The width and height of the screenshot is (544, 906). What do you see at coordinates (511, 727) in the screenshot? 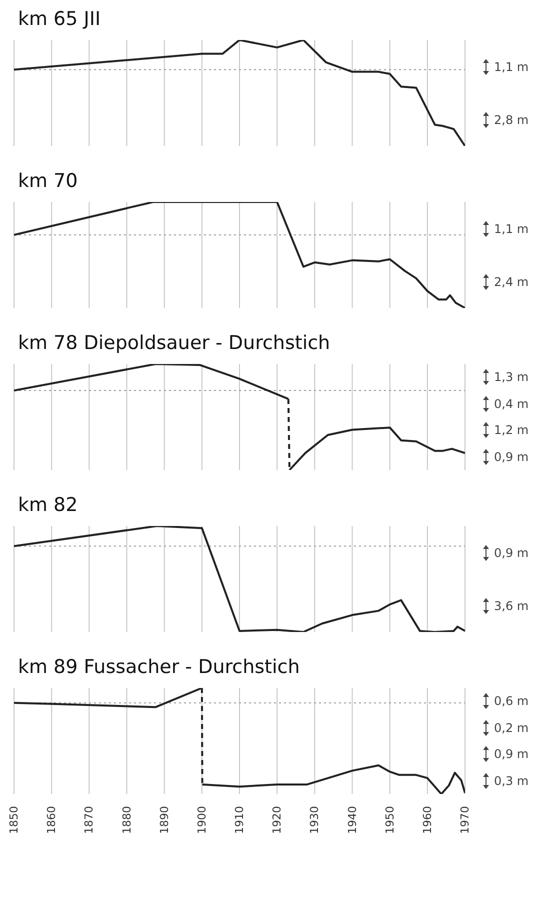
I see `text: 0,2 m` at bounding box center [511, 727].